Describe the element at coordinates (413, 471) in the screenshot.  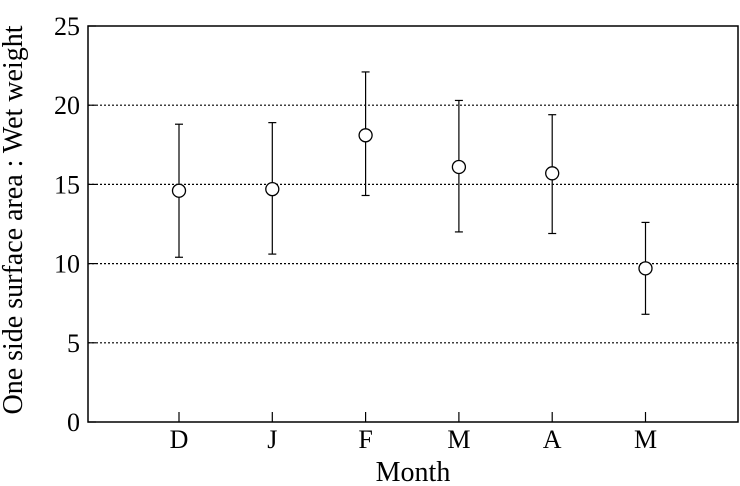
I see `x-axis-label: Month` at that location.